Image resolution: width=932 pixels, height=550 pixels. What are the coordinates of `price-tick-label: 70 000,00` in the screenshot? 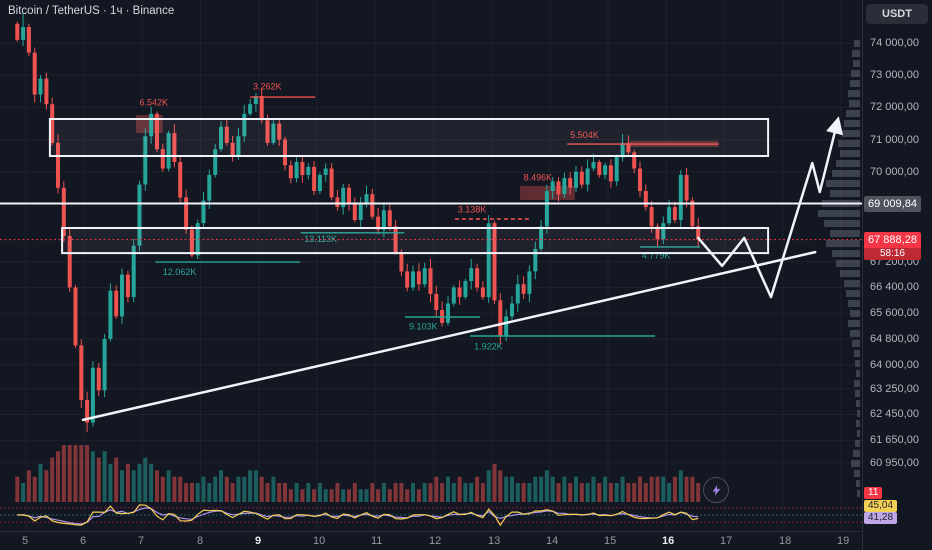 It's located at (894, 172).